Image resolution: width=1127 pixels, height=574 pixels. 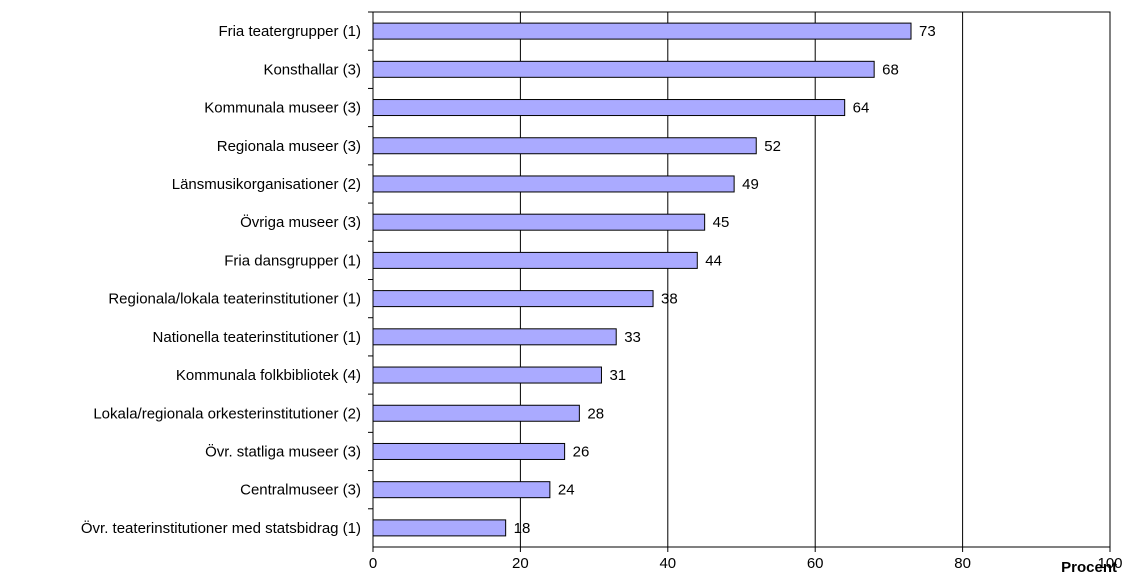 I want to click on category-label: Kommunala museer (3), so click(x=282, y=108).